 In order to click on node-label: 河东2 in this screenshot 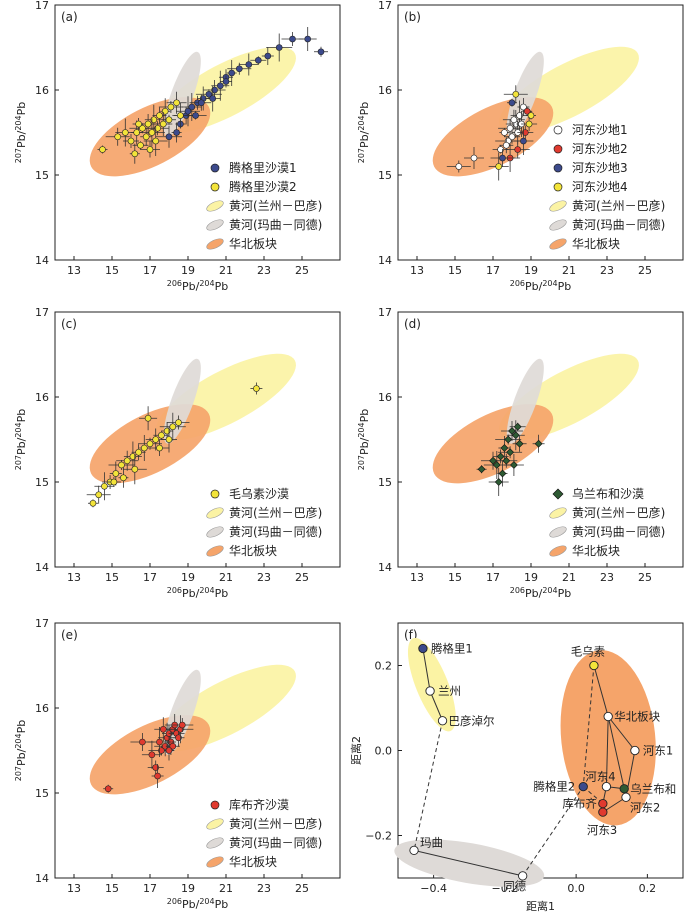, I will do `click(645, 807)`.